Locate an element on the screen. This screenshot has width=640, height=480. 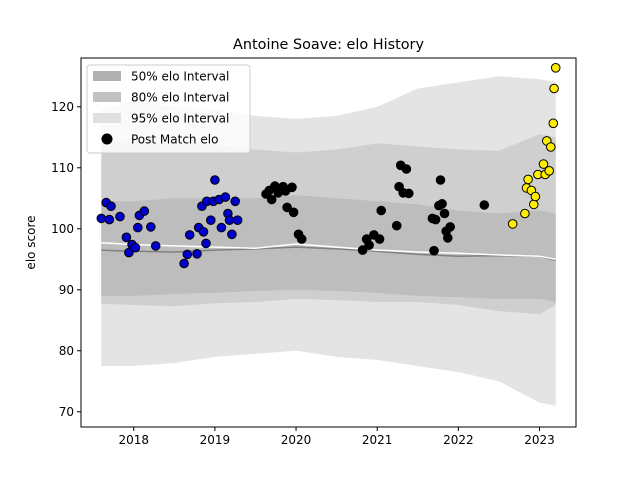
y-tick-label: 90 is located at coordinates (66, 290).